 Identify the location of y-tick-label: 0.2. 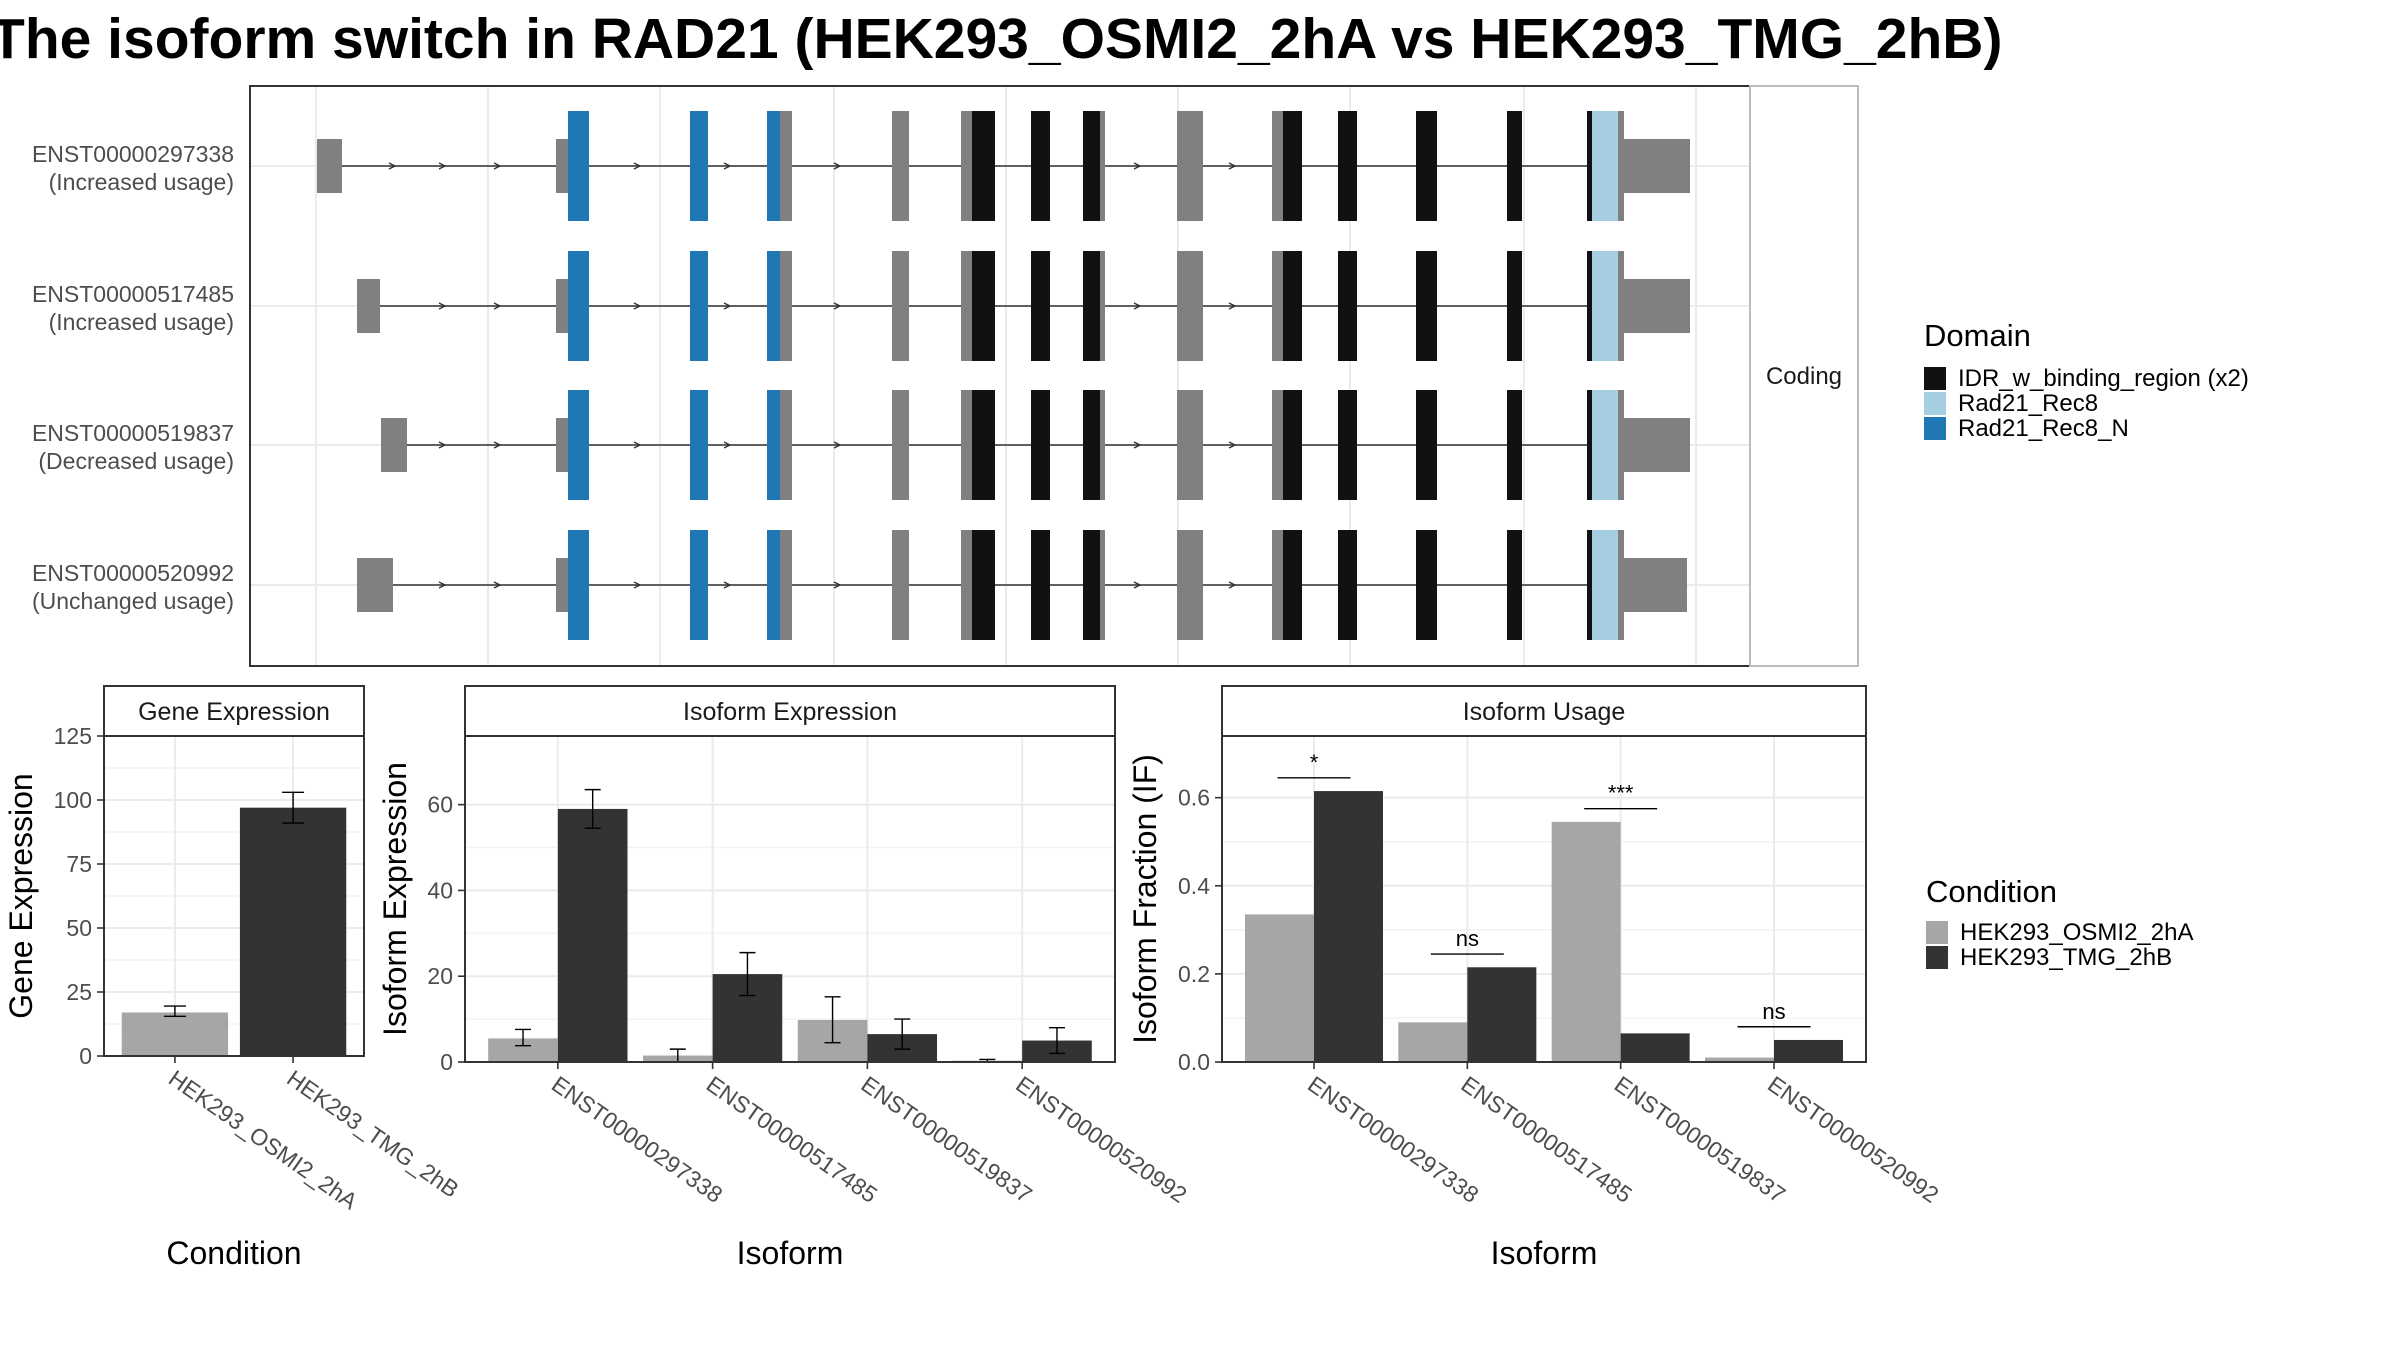
(1194, 974).